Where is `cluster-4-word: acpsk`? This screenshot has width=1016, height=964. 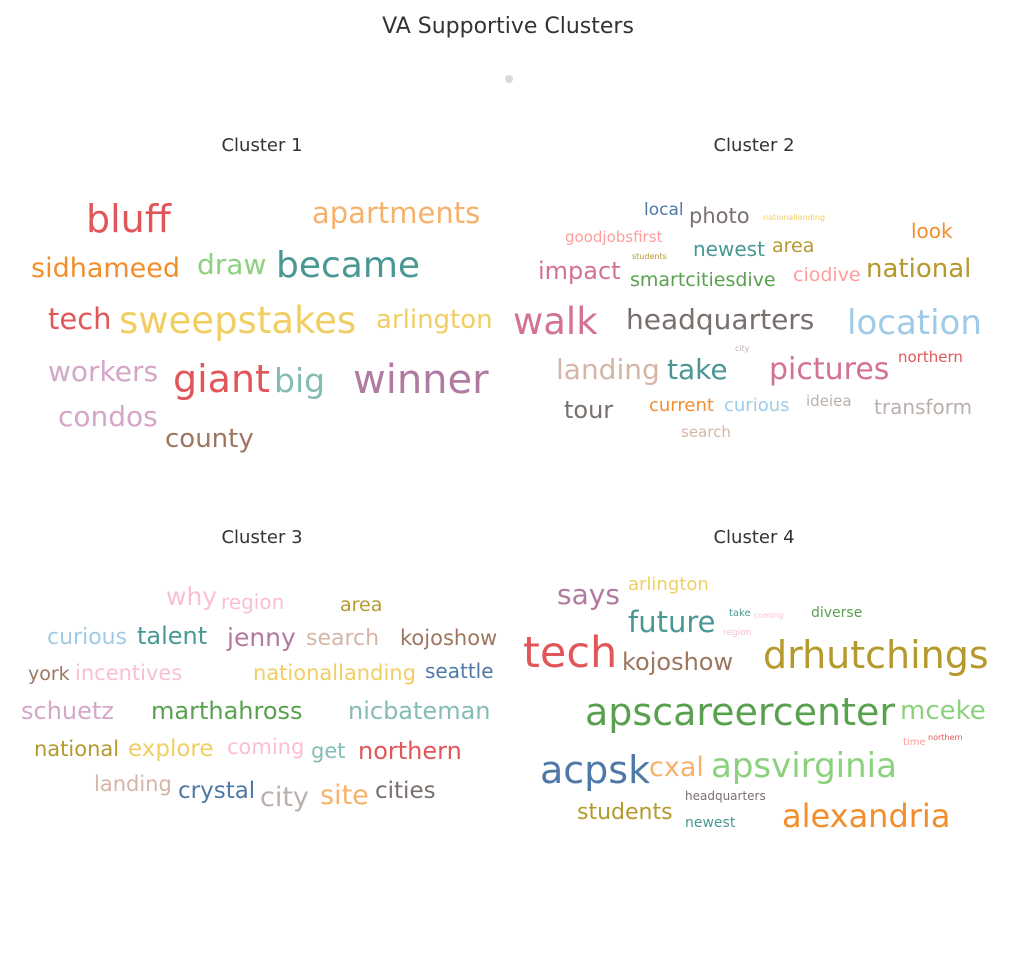
cluster-4-word: acpsk is located at coordinates (595, 770).